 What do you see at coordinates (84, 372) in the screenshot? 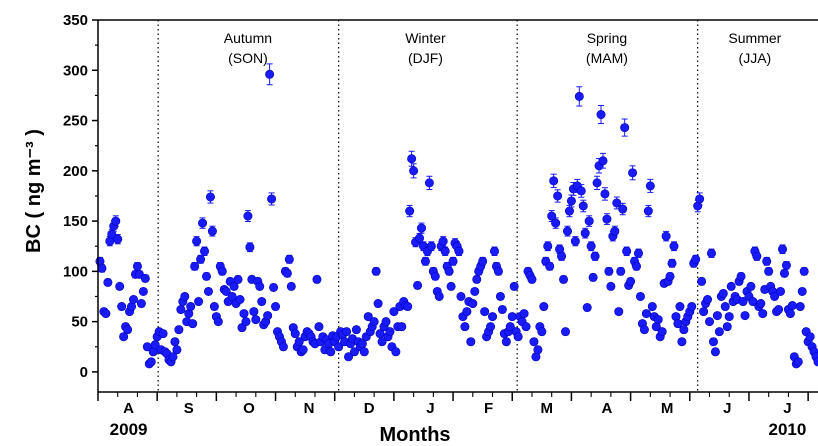
I see `y-tick-label: 0` at bounding box center [84, 372].